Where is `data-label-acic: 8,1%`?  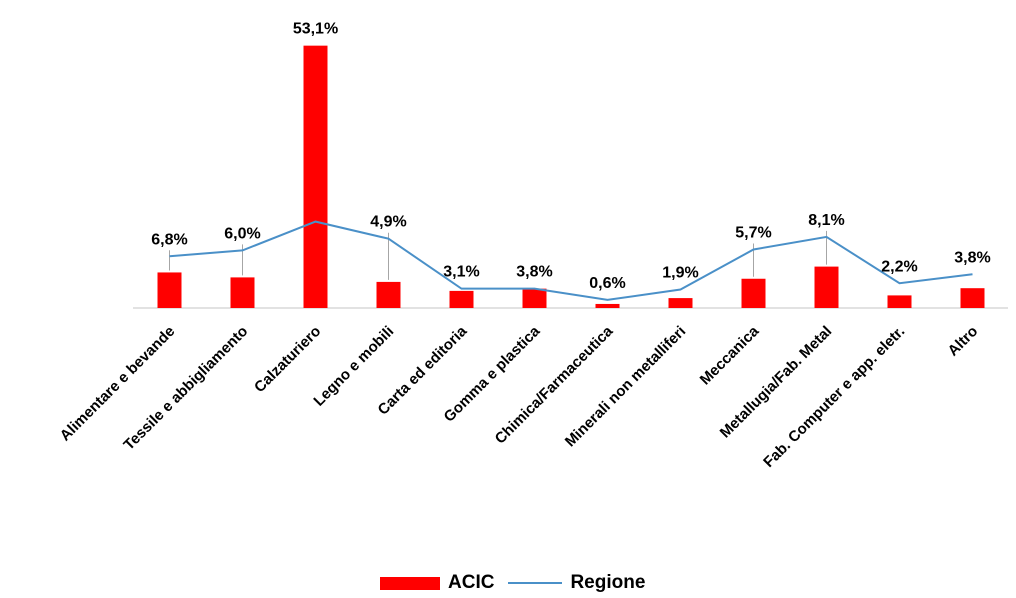 data-label-acic: 8,1% is located at coordinates (826, 220).